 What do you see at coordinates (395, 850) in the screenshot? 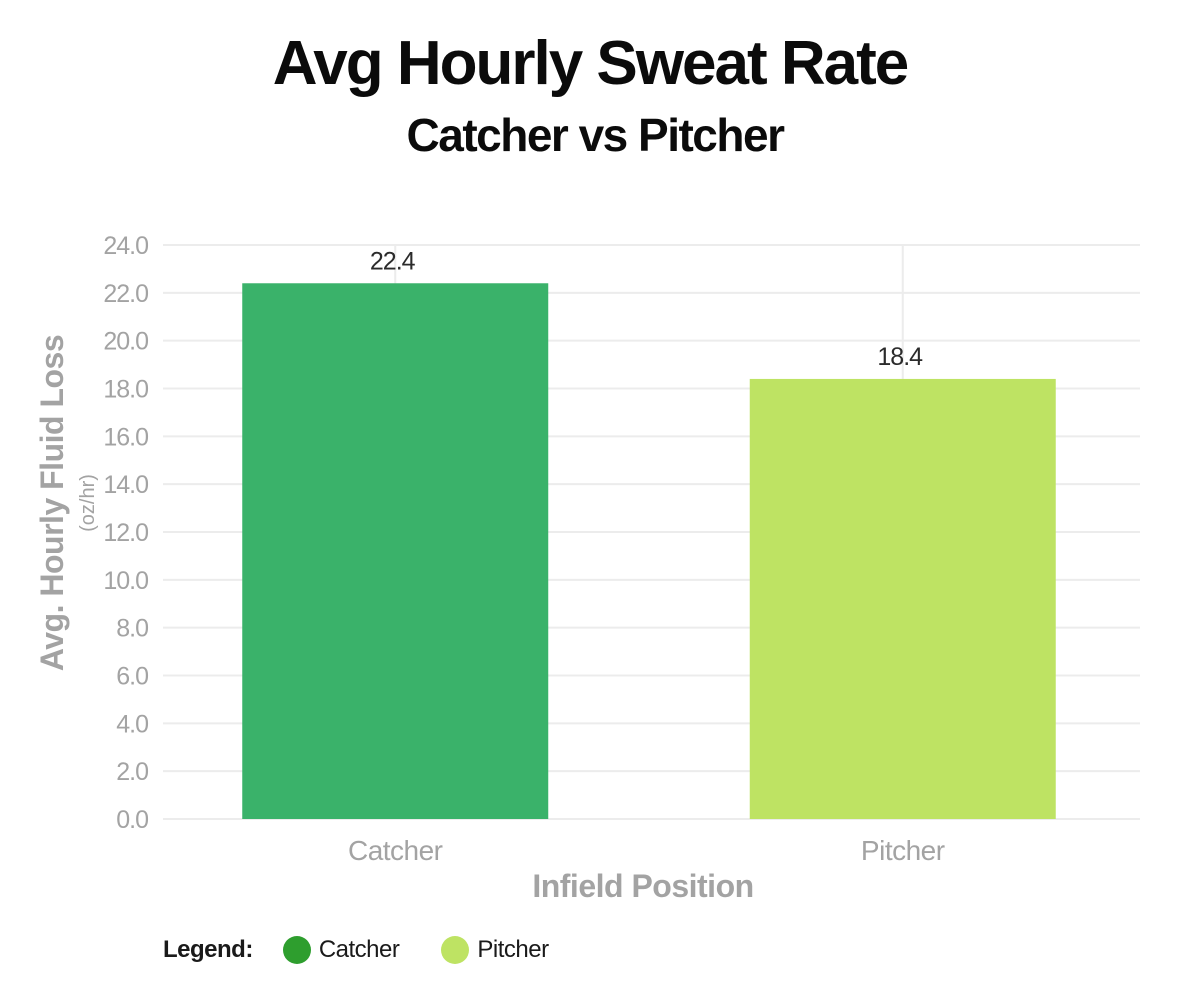
I see `x-tick-label-catcher: Catcher` at bounding box center [395, 850].